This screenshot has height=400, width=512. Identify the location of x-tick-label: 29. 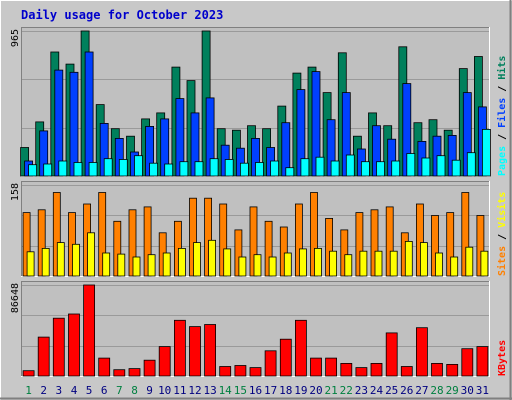
(452, 390).